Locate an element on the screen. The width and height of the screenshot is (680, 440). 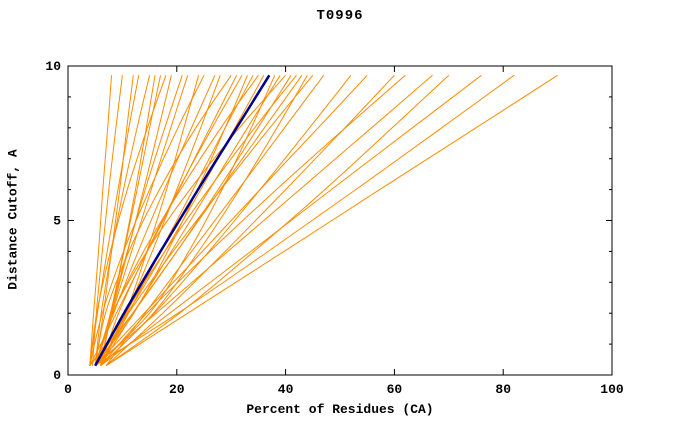
x-tick-label: 100 is located at coordinates (612, 389).